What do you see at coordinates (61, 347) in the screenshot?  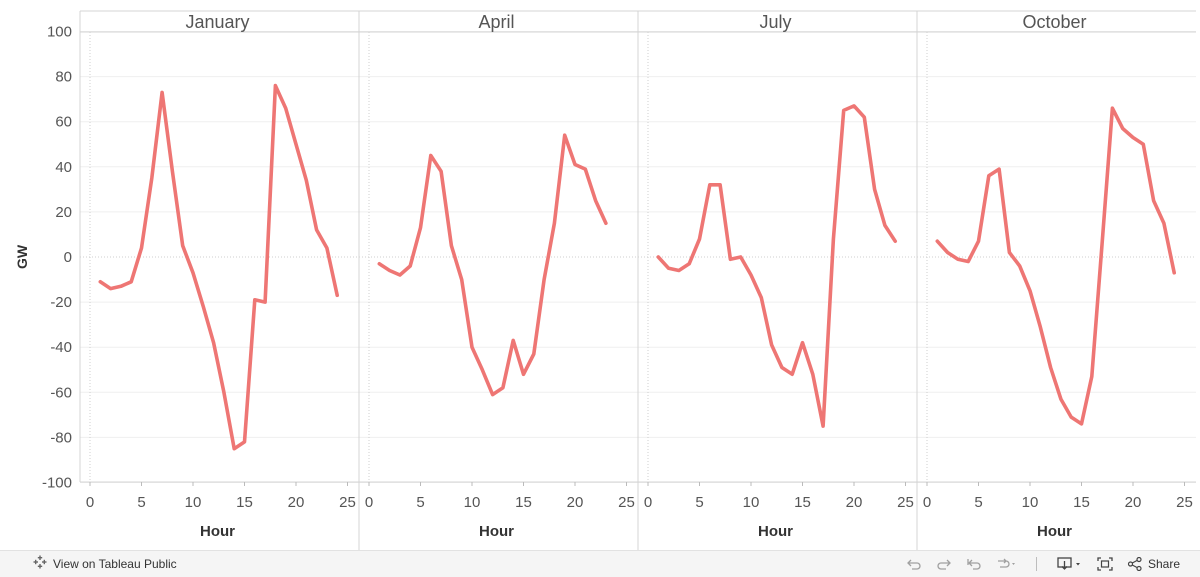 I see `y-tick-label: -40` at bounding box center [61, 347].